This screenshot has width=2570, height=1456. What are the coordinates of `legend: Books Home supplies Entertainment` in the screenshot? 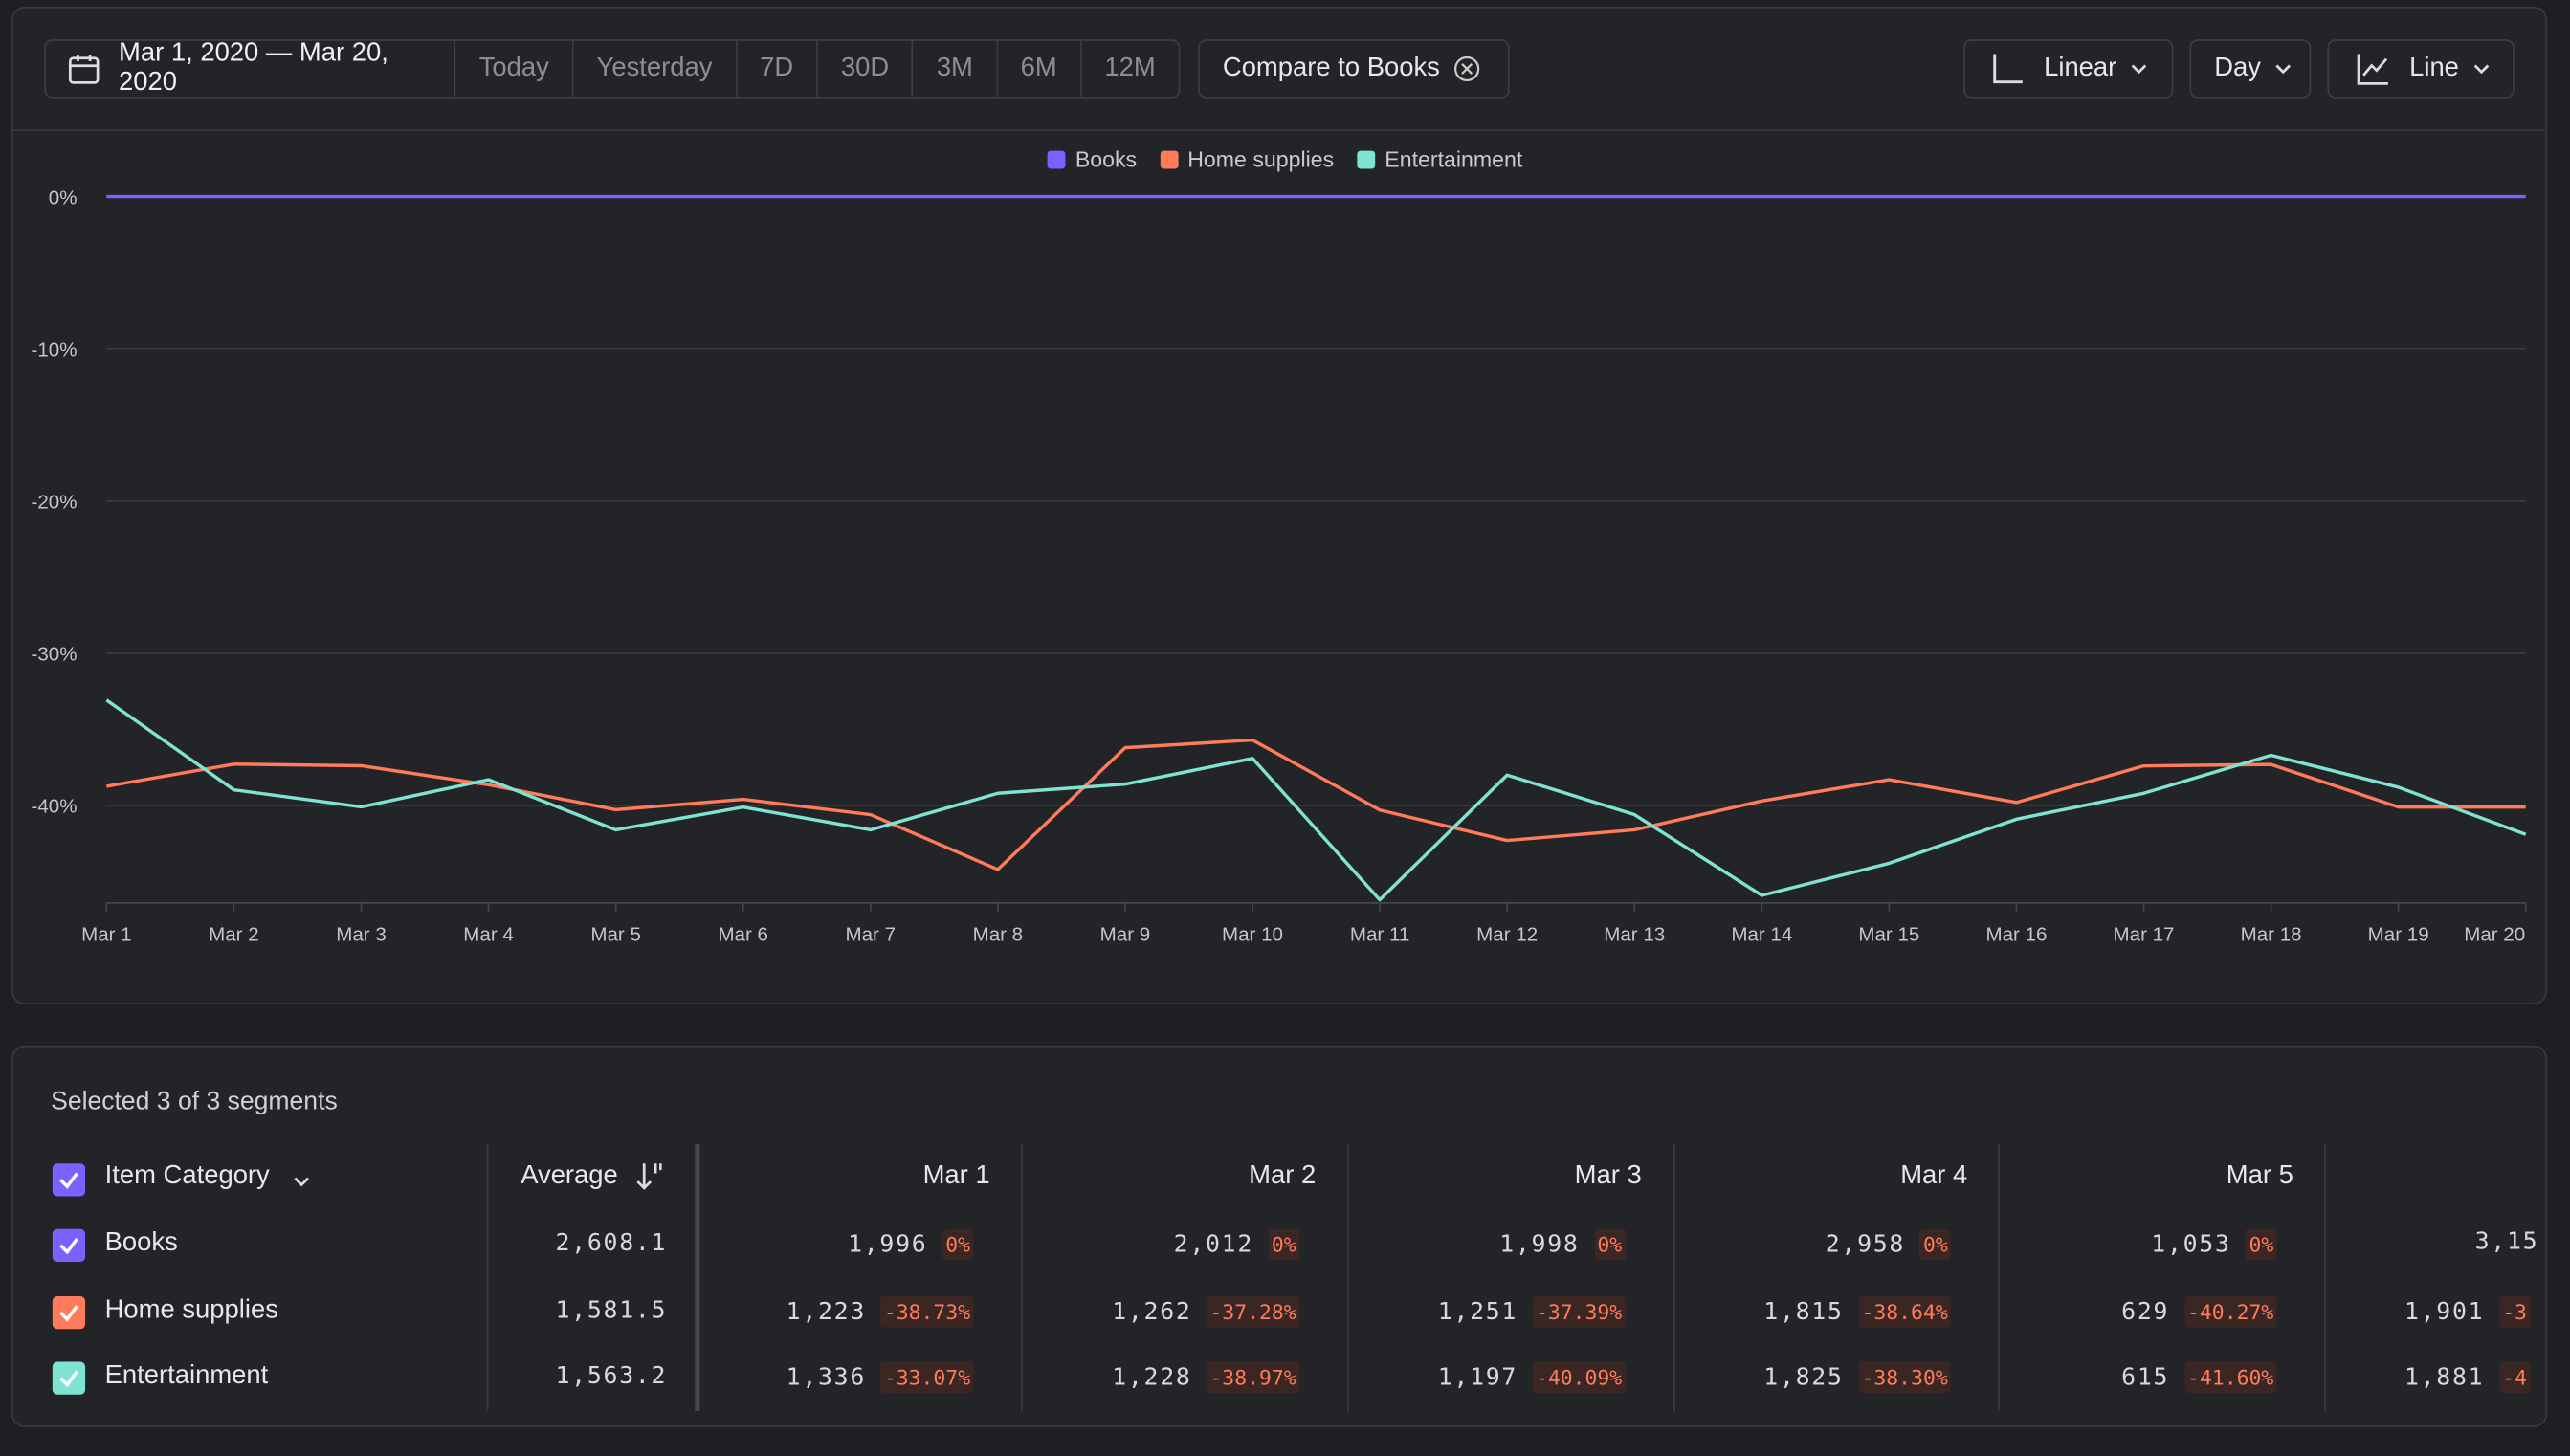 It's located at (1285, 159).